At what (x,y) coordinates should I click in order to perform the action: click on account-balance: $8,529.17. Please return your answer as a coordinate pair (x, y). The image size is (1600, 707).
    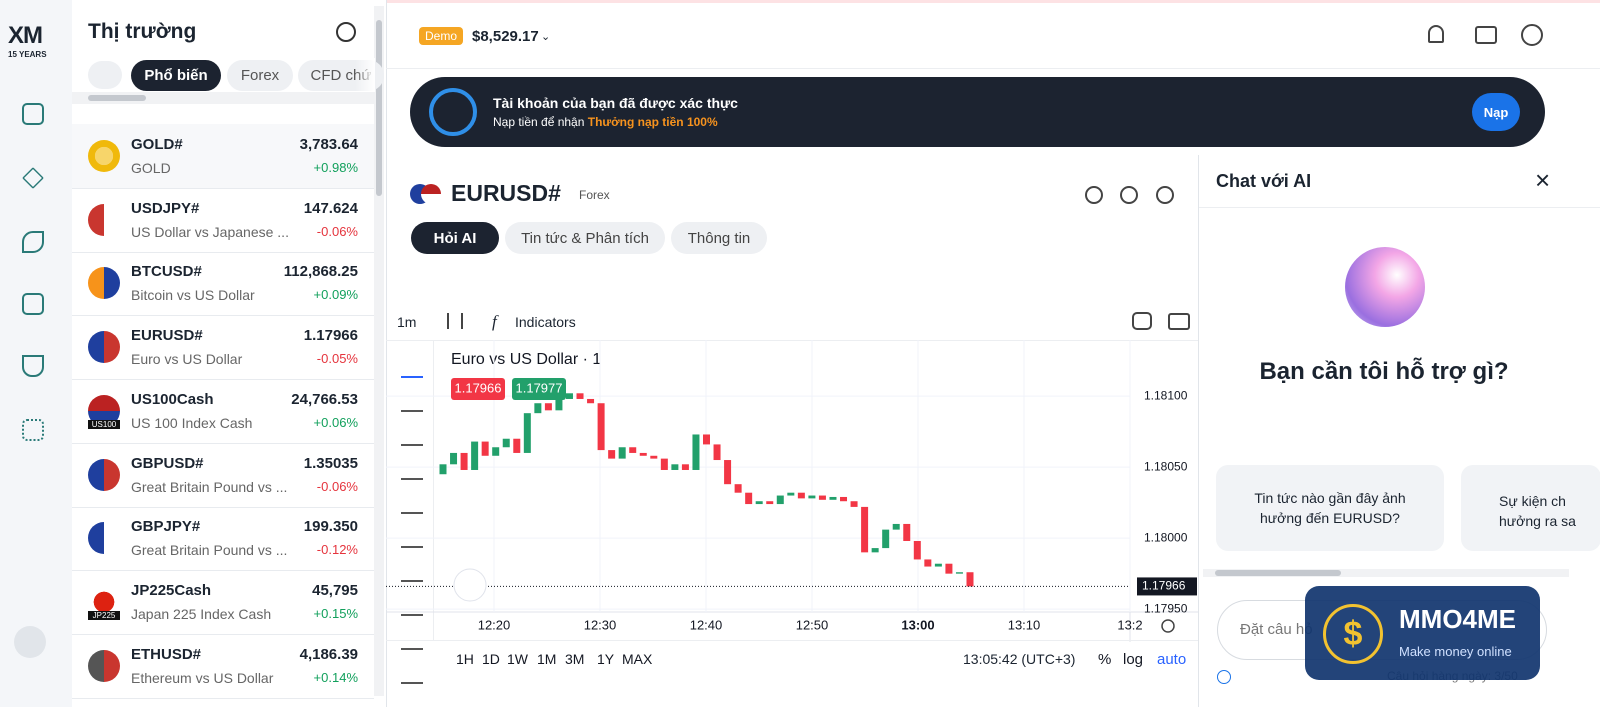
    Looking at the image, I should click on (505, 36).